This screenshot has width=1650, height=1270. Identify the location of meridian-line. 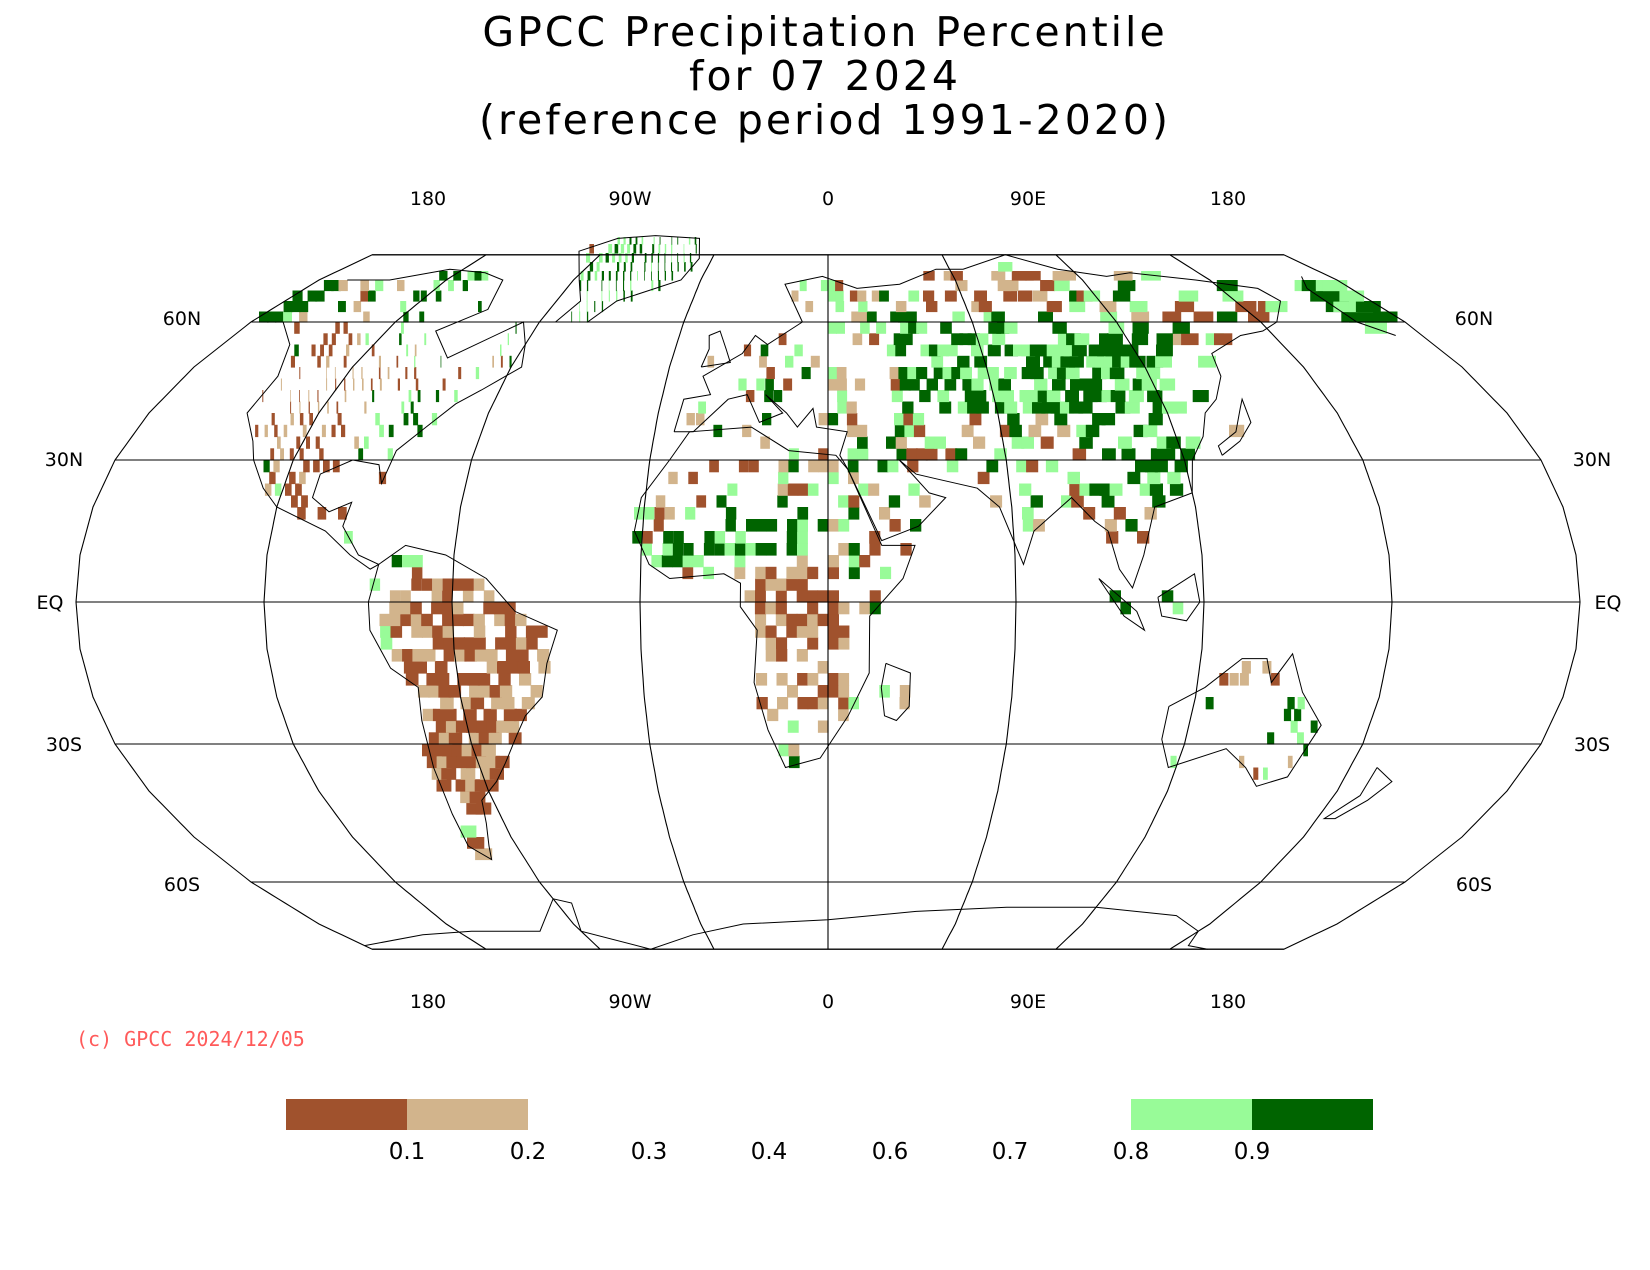
(1281, 602).